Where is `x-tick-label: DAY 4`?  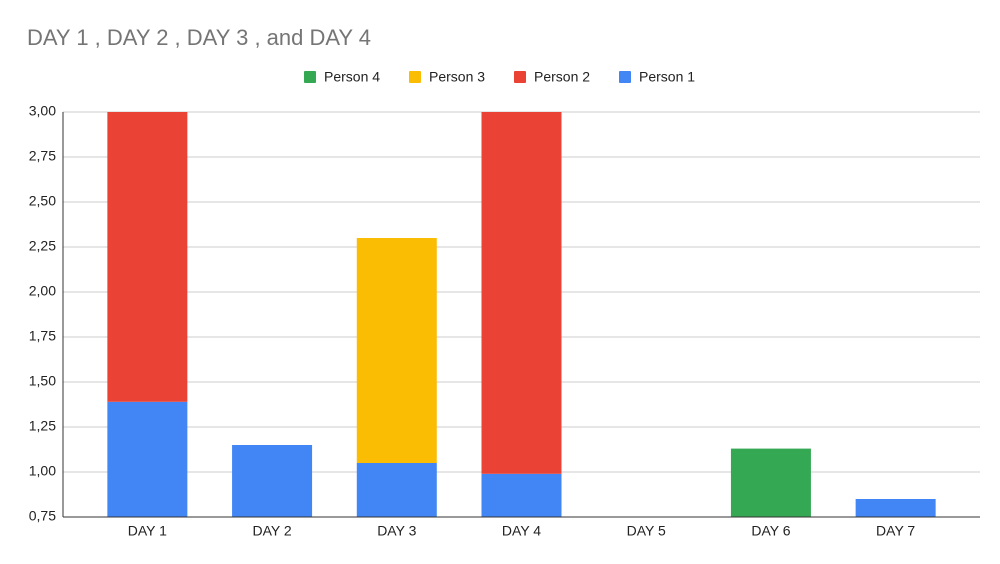 x-tick-label: DAY 4 is located at coordinates (521, 531).